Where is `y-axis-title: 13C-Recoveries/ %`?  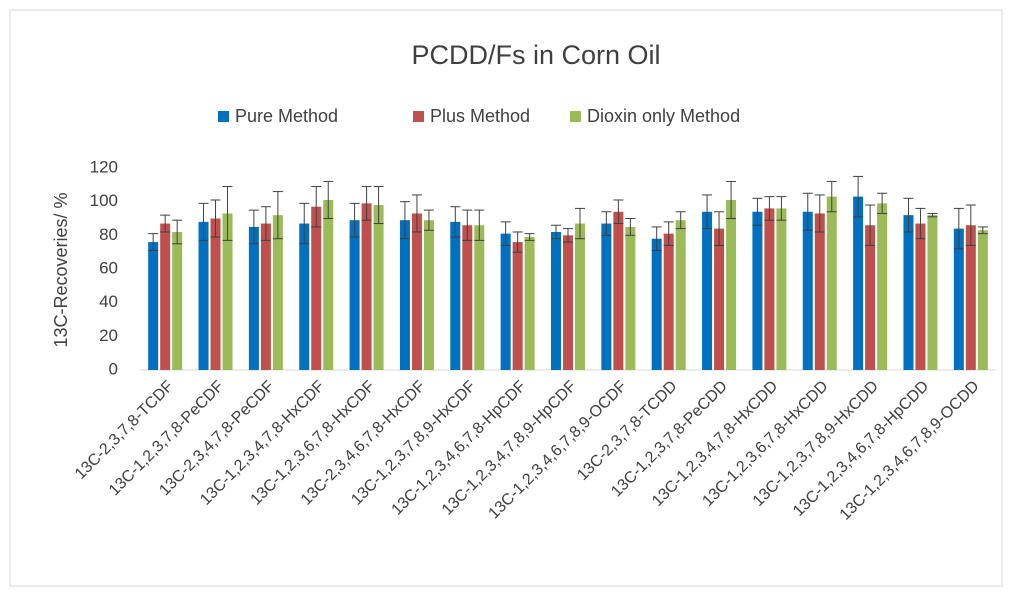
y-axis-title: 13C-Recoveries/ % is located at coordinates (61, 269).